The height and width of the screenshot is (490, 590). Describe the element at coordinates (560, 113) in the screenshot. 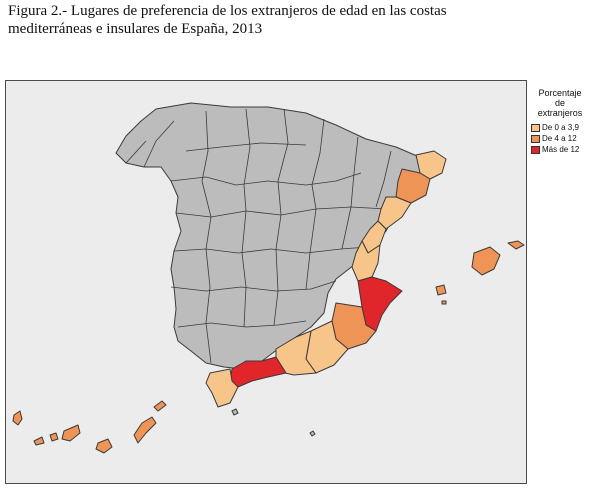

I see `legend-title-line-3: extranjeros` at that location.